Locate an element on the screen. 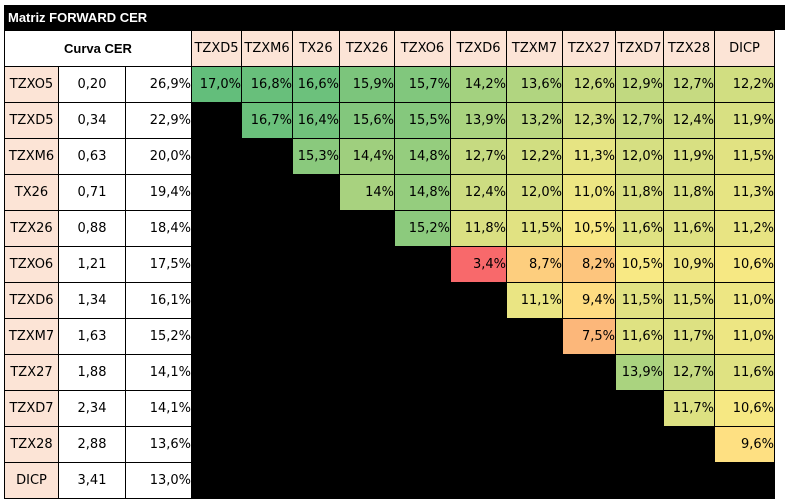  forward-rate-cell: 15,3% is located at coordinates (316, 156).